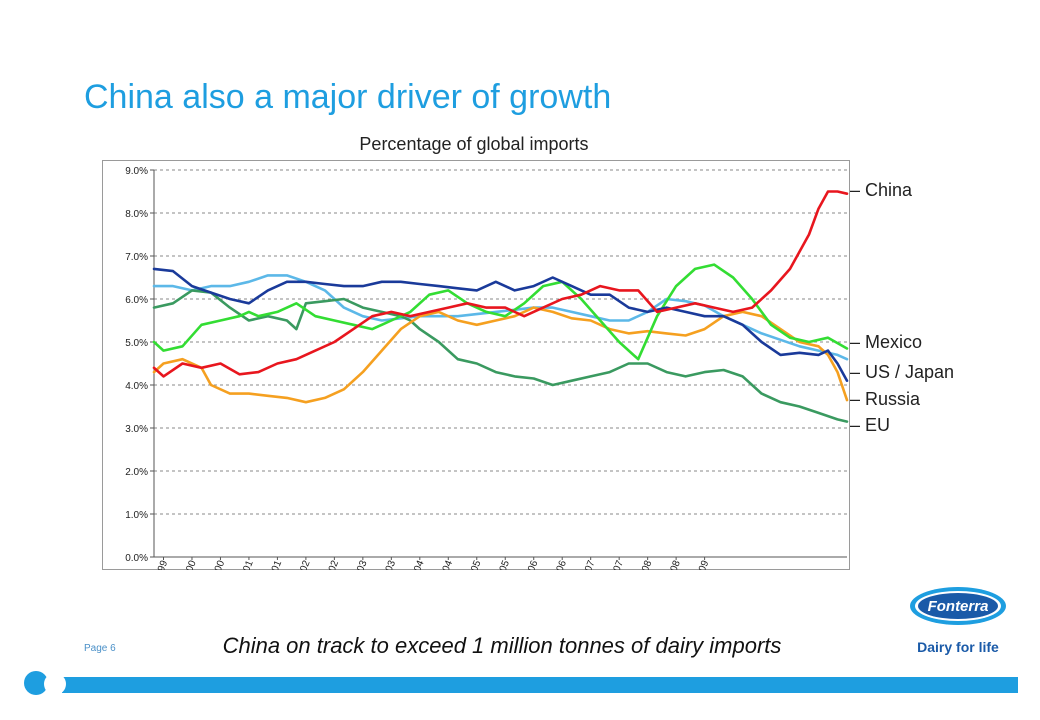  Describe the element at coordinates (136, 472) in the screenshot. I see `y-tick-label: 2.0%` at that location.